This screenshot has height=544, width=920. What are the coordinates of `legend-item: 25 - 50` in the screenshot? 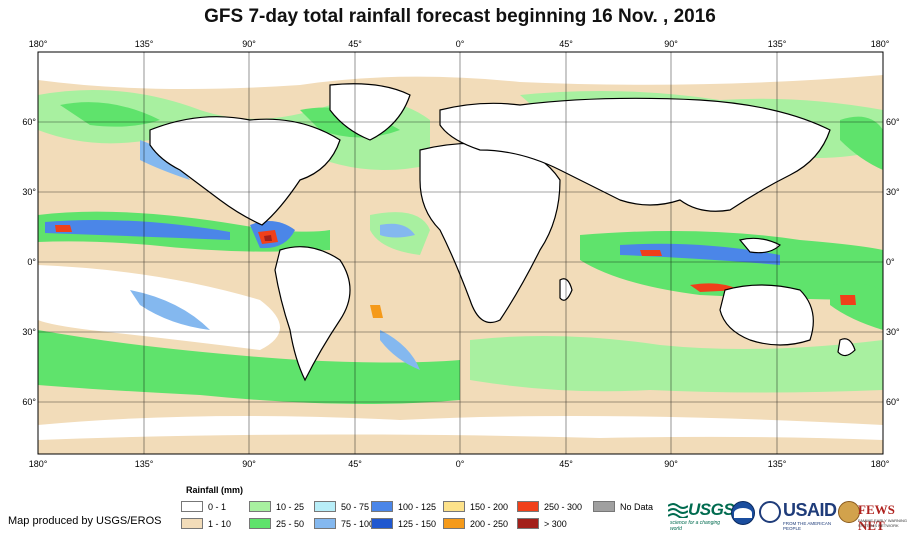 It's located at (276, 523).